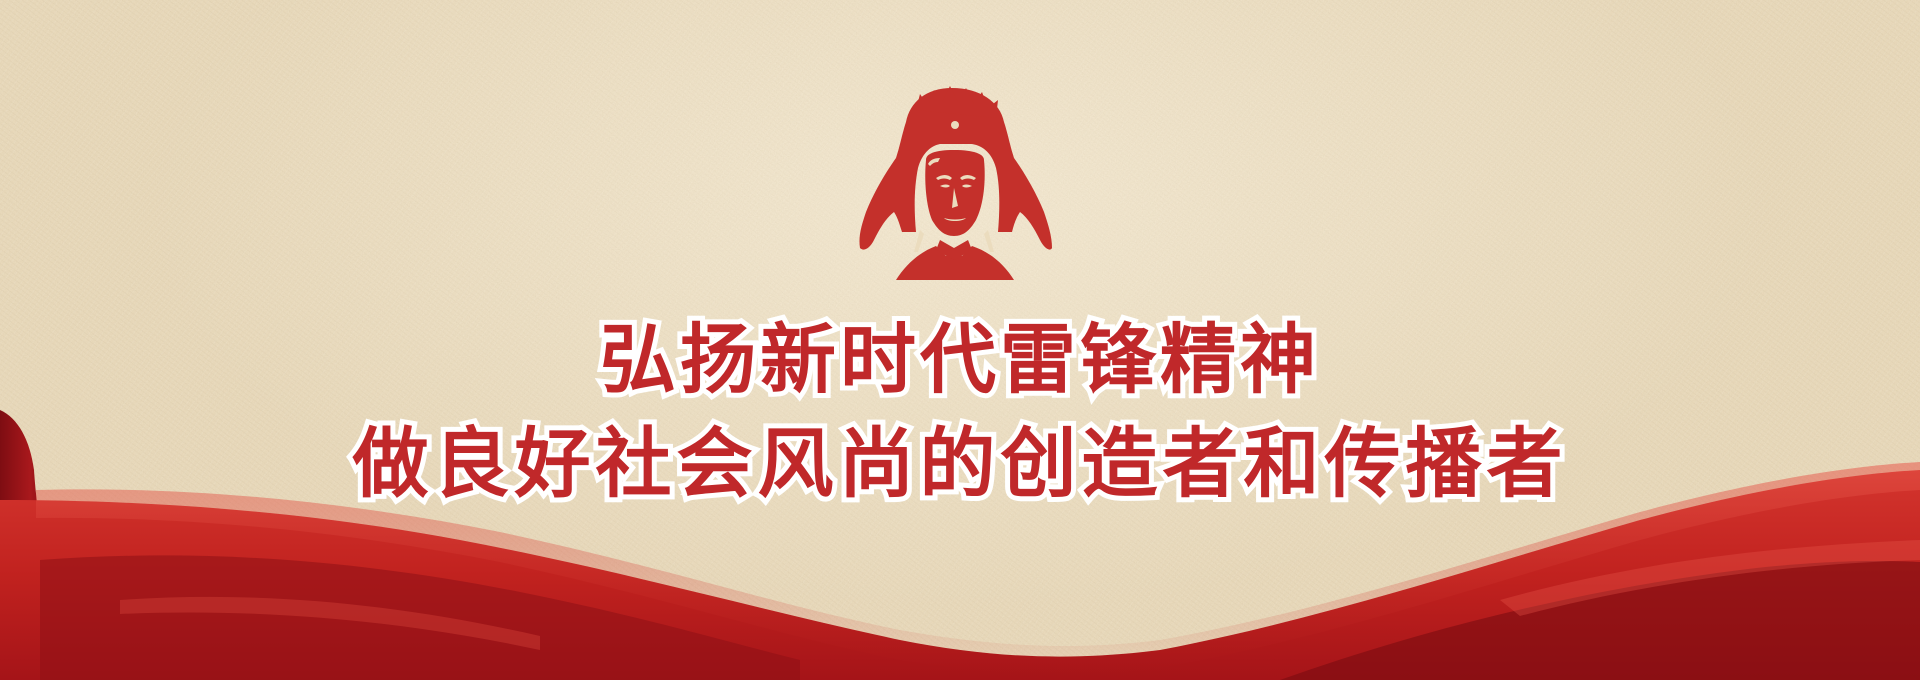 This screenshot has height=680, width=1920. What do you see at coordinates (955, 183) in the screenshot?
I see `lei-feng-portrait-icon` at bounding box center [955, 183].